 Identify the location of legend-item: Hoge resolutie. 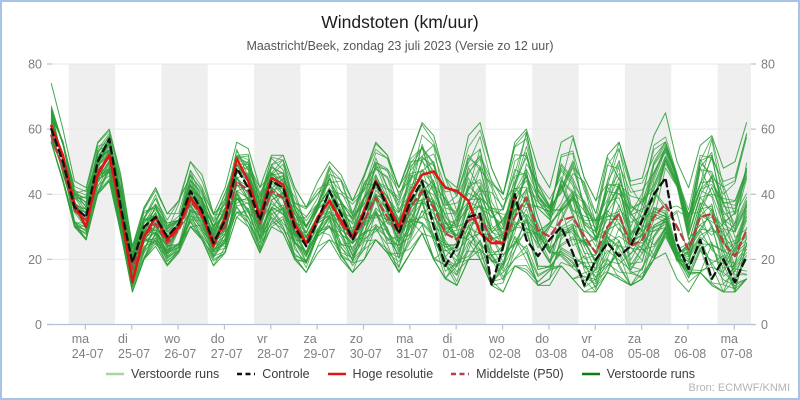
(380, 374).